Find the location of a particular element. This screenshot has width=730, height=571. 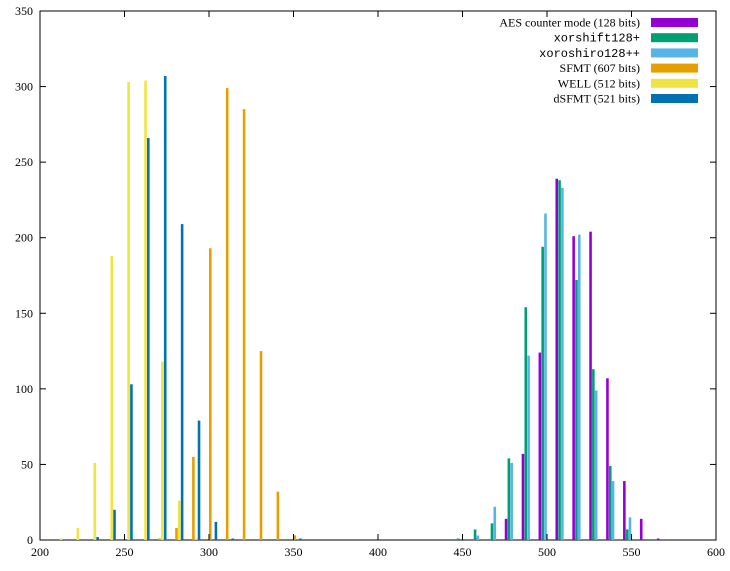

x-tick-label: 500 is located at coordinates (547, 552).